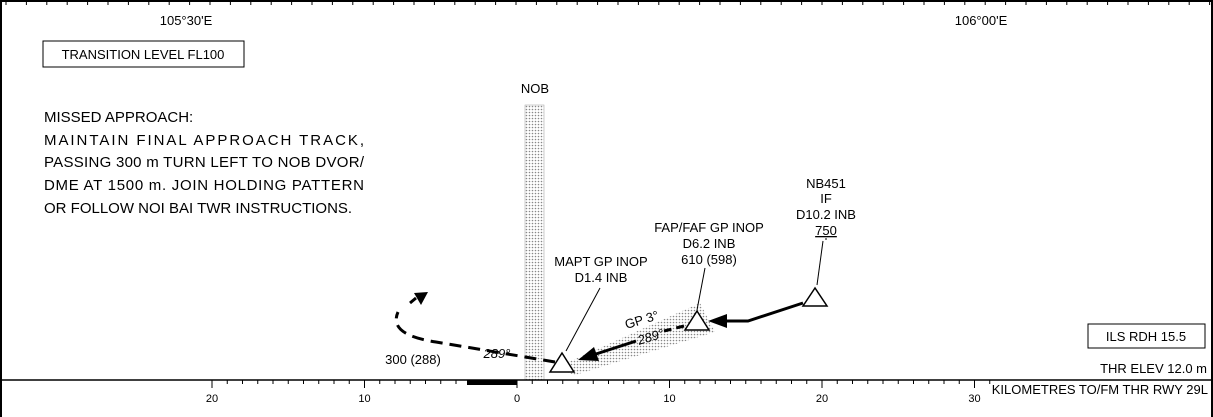  I want to click on if-fix: NB451 IF D10.2 INB 750, so click(826, 241).